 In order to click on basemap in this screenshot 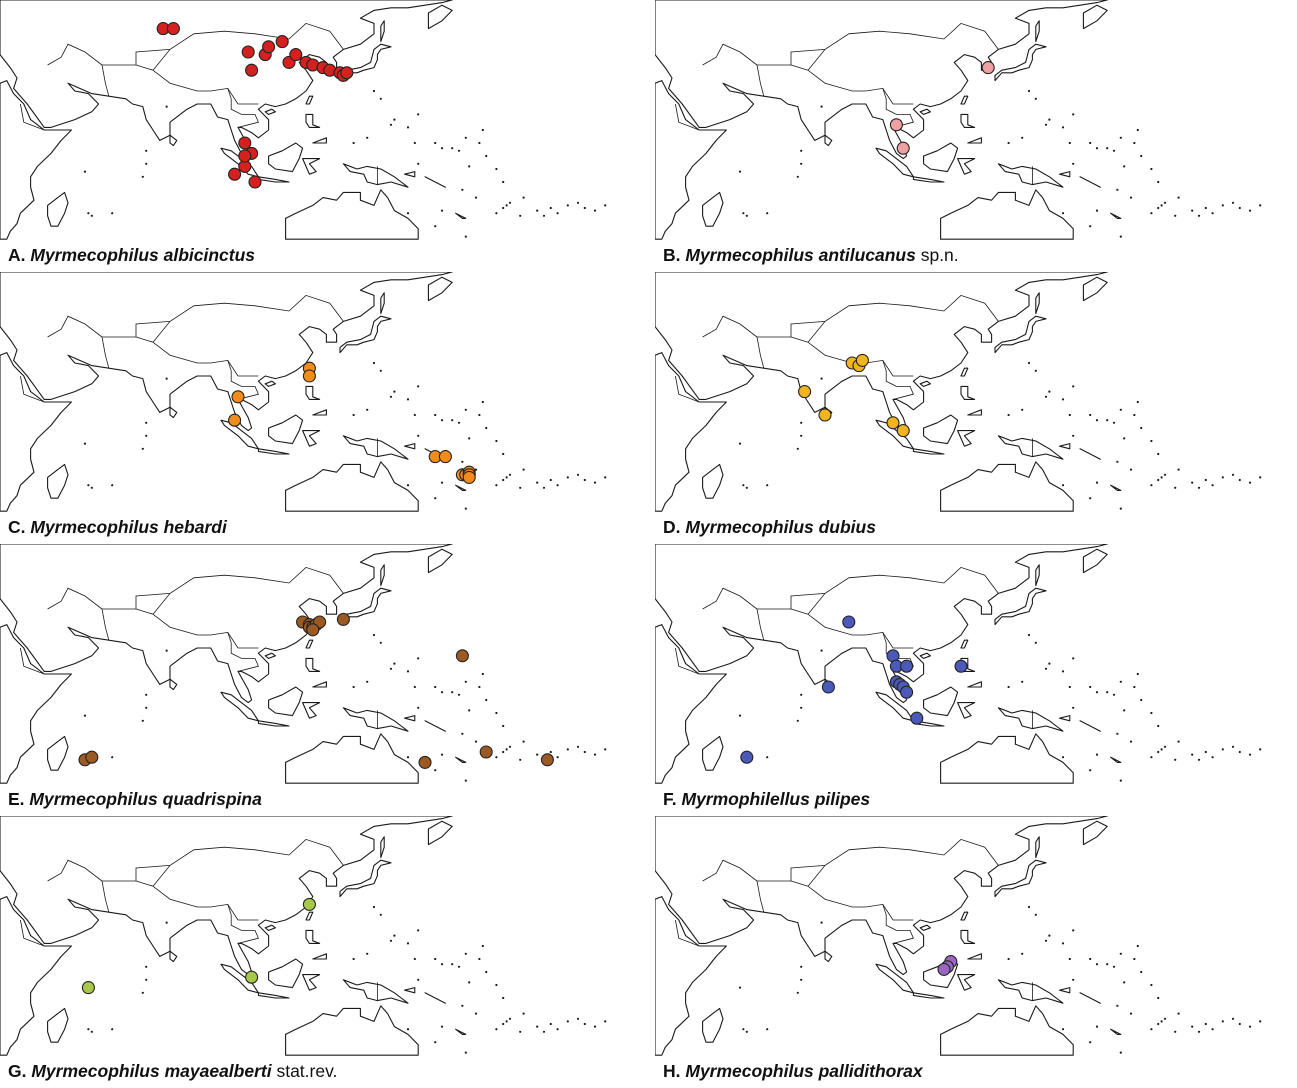, I will do `click(958, 392)`.